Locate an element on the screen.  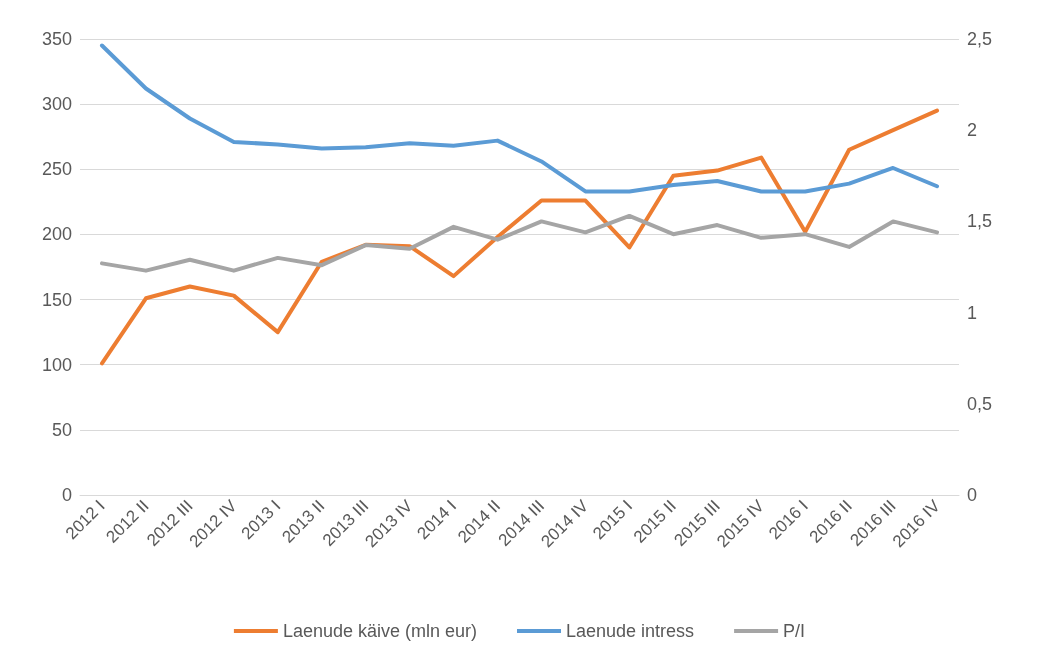
legend-label: Laenude käive (mln eur) is located at coordinates (380, 631).